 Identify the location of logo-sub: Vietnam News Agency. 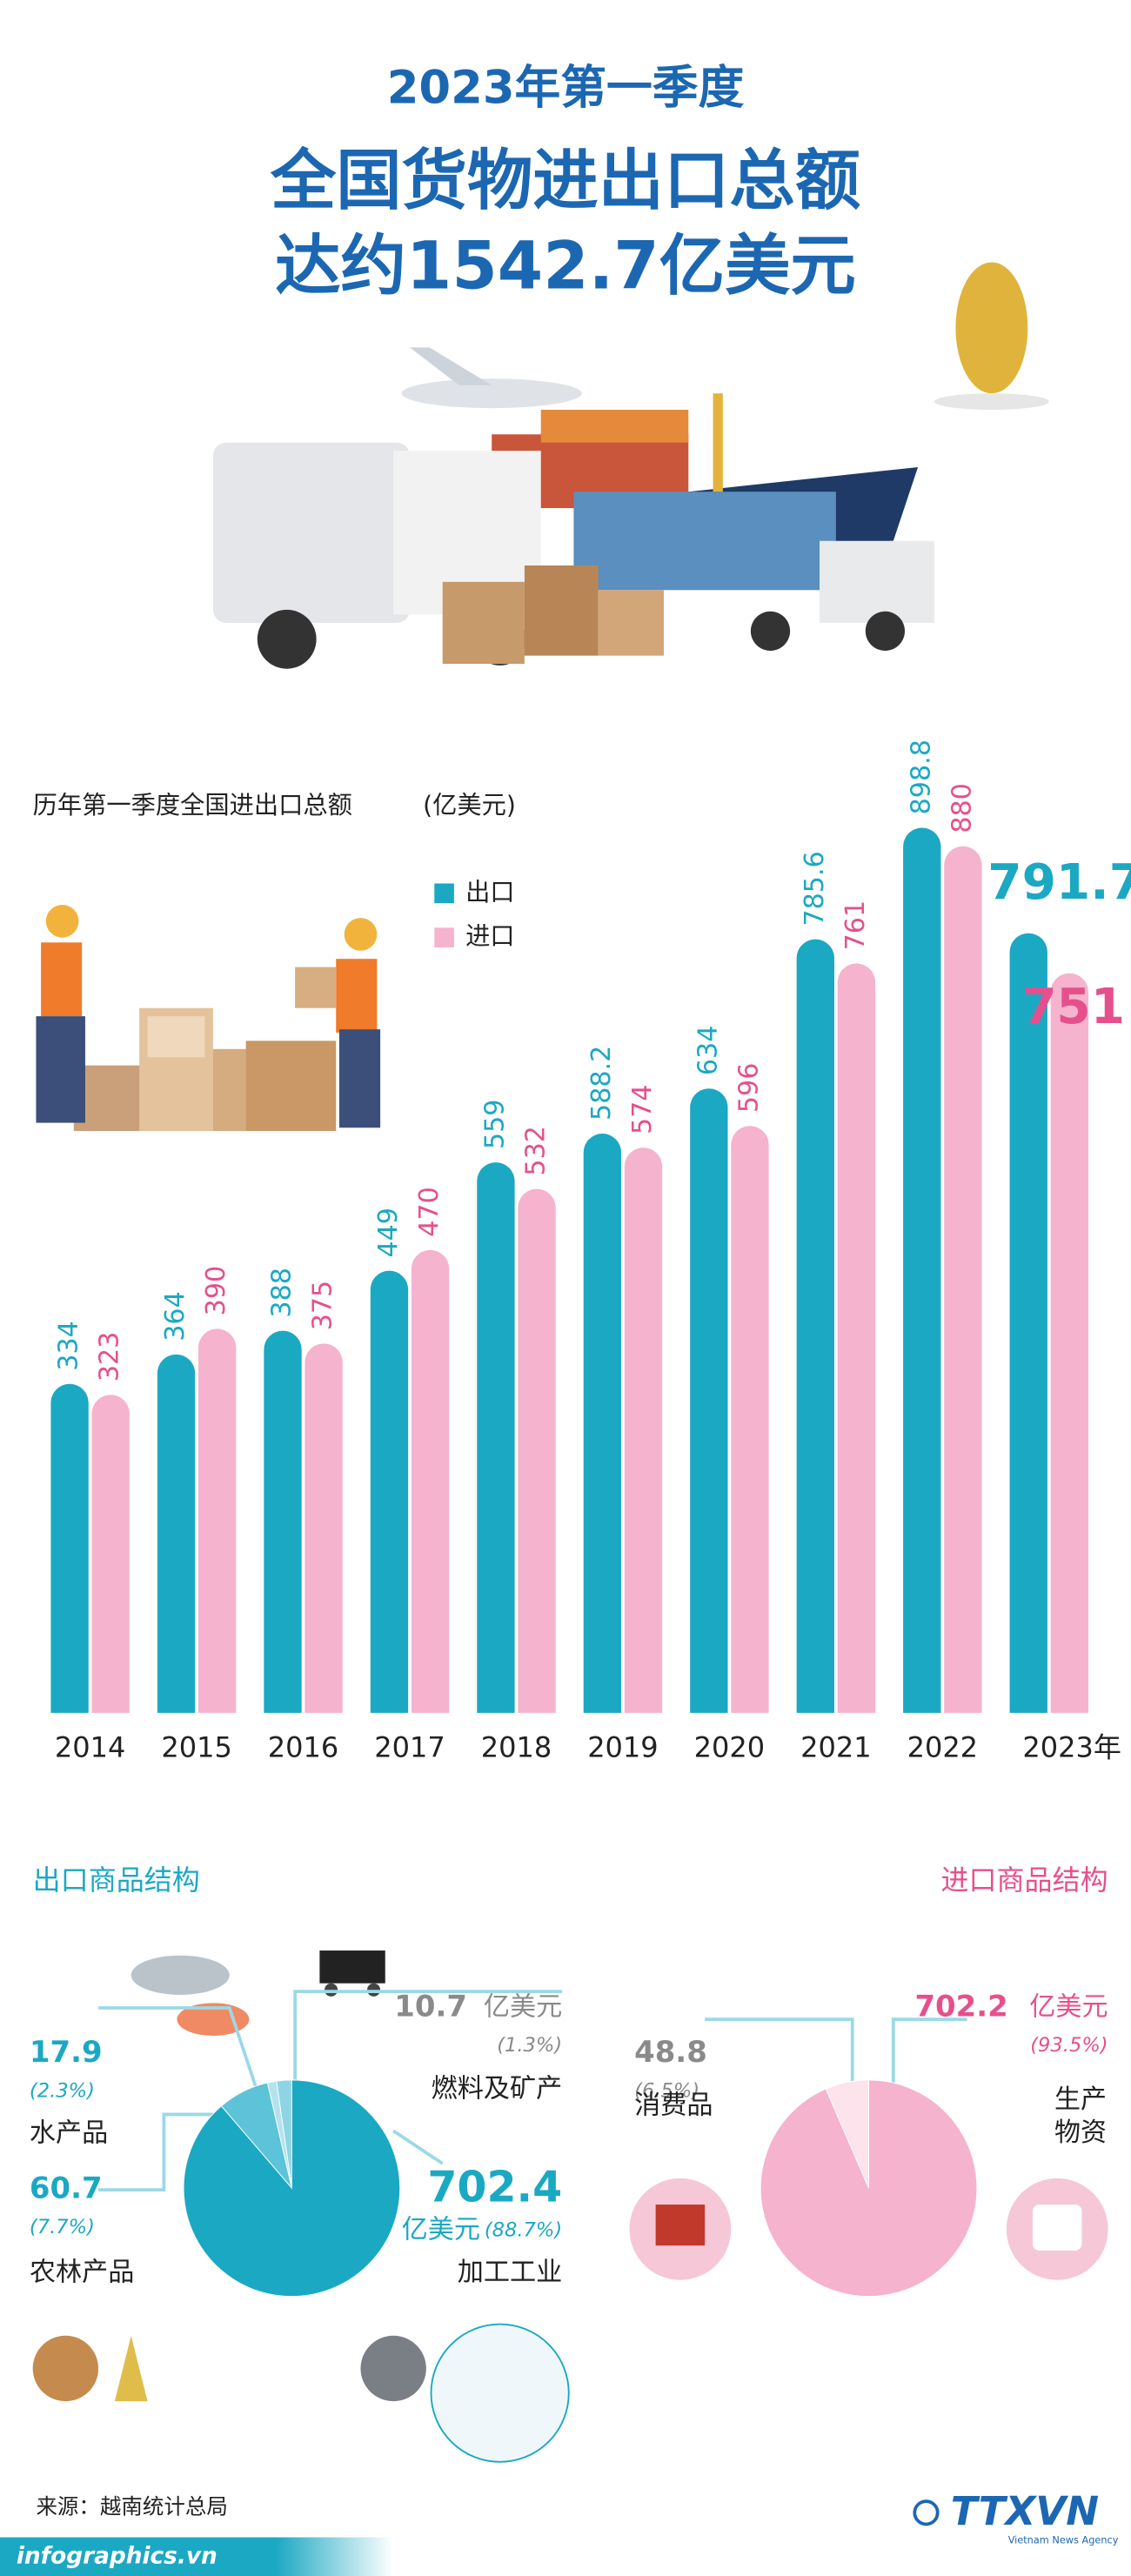
(1063, 2540).